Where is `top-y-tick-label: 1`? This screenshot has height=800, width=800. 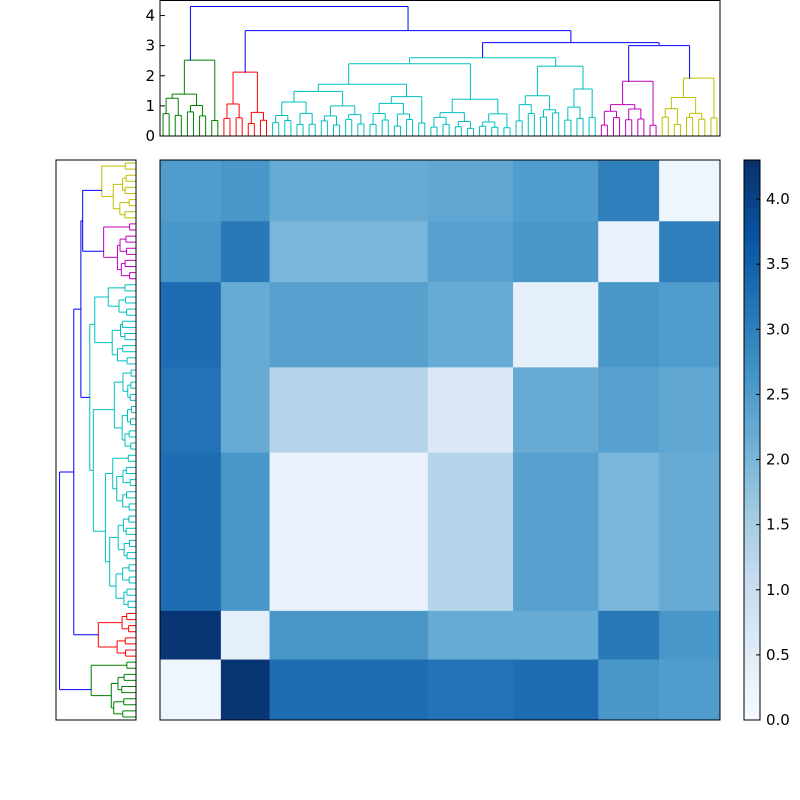 top-y-tick-label: 1 is located at coordinates (150, 106).